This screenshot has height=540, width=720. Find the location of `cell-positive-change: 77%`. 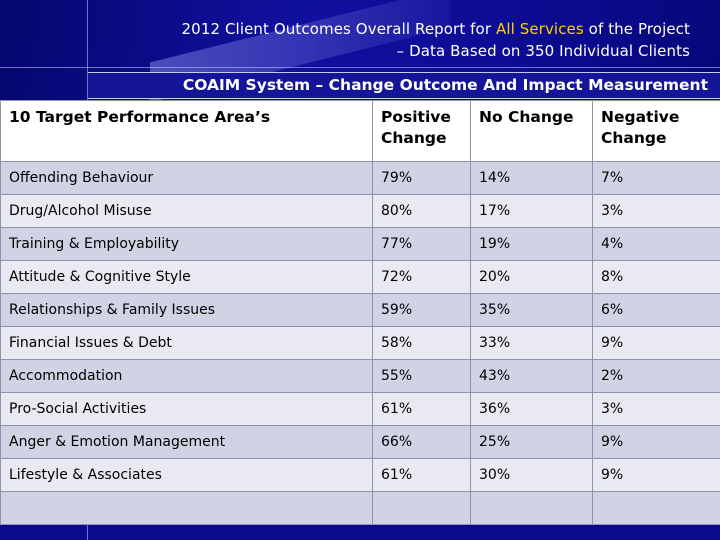

cell-positive-change: 77% is located at coordinates (421, 244).